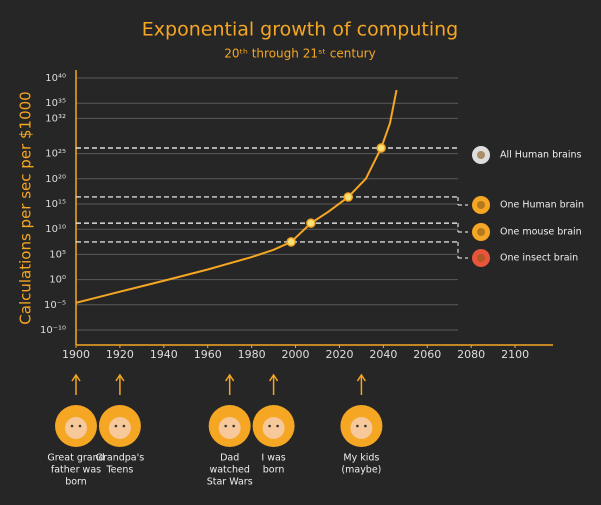 The image size is (601, 505). Describe the element at coordinates (361, 470) in the screenshot. I see `milestone-label: (maybe)` at that location.